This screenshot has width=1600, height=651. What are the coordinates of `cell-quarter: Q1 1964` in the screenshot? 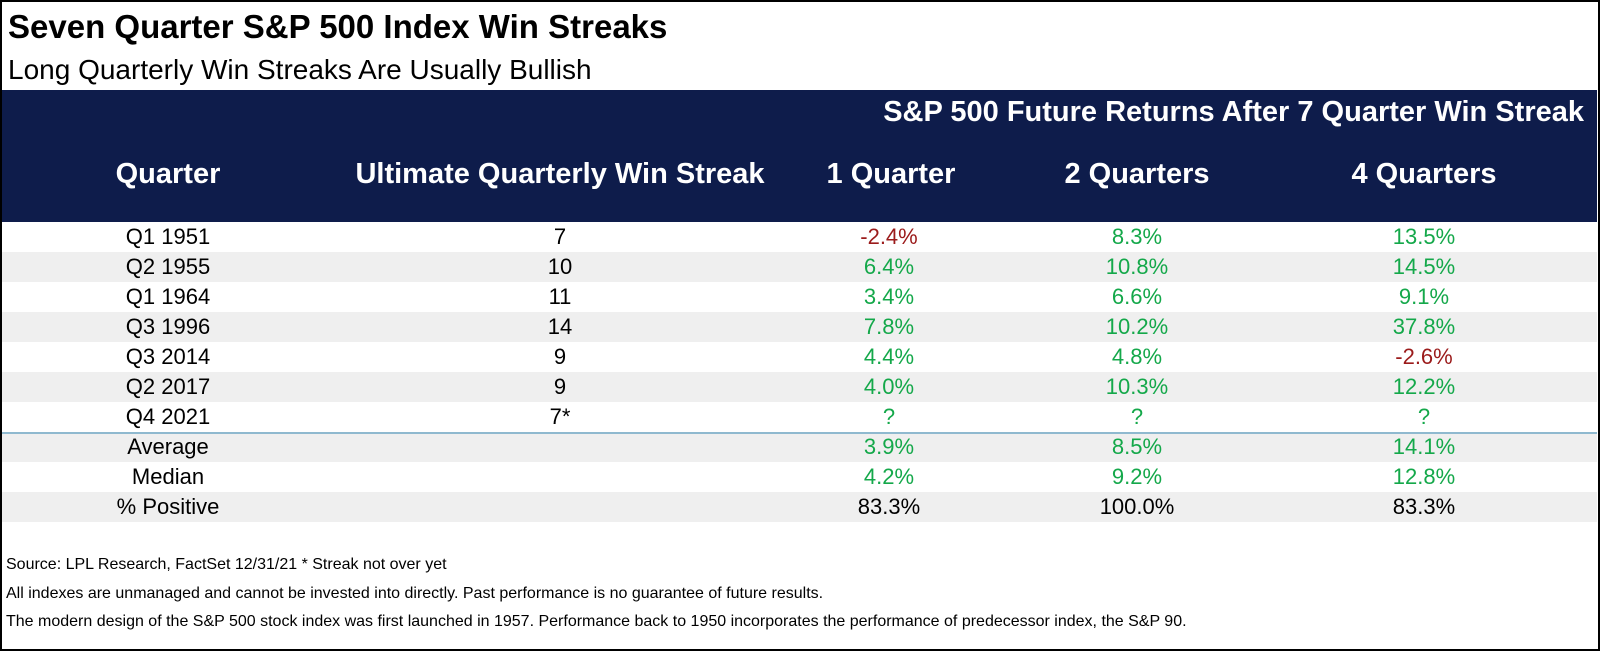 It's located at (168, 296).